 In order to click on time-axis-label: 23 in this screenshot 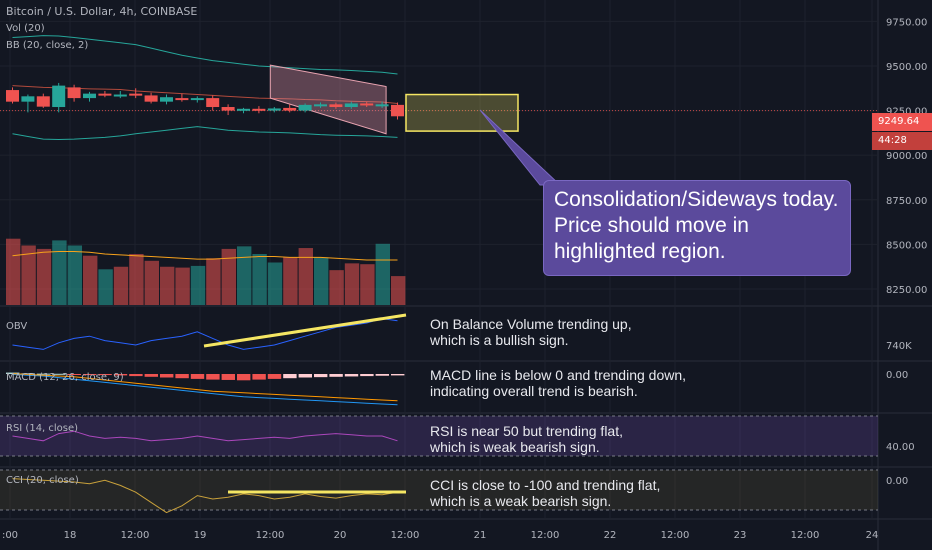, I will do `click(740, 535)`.